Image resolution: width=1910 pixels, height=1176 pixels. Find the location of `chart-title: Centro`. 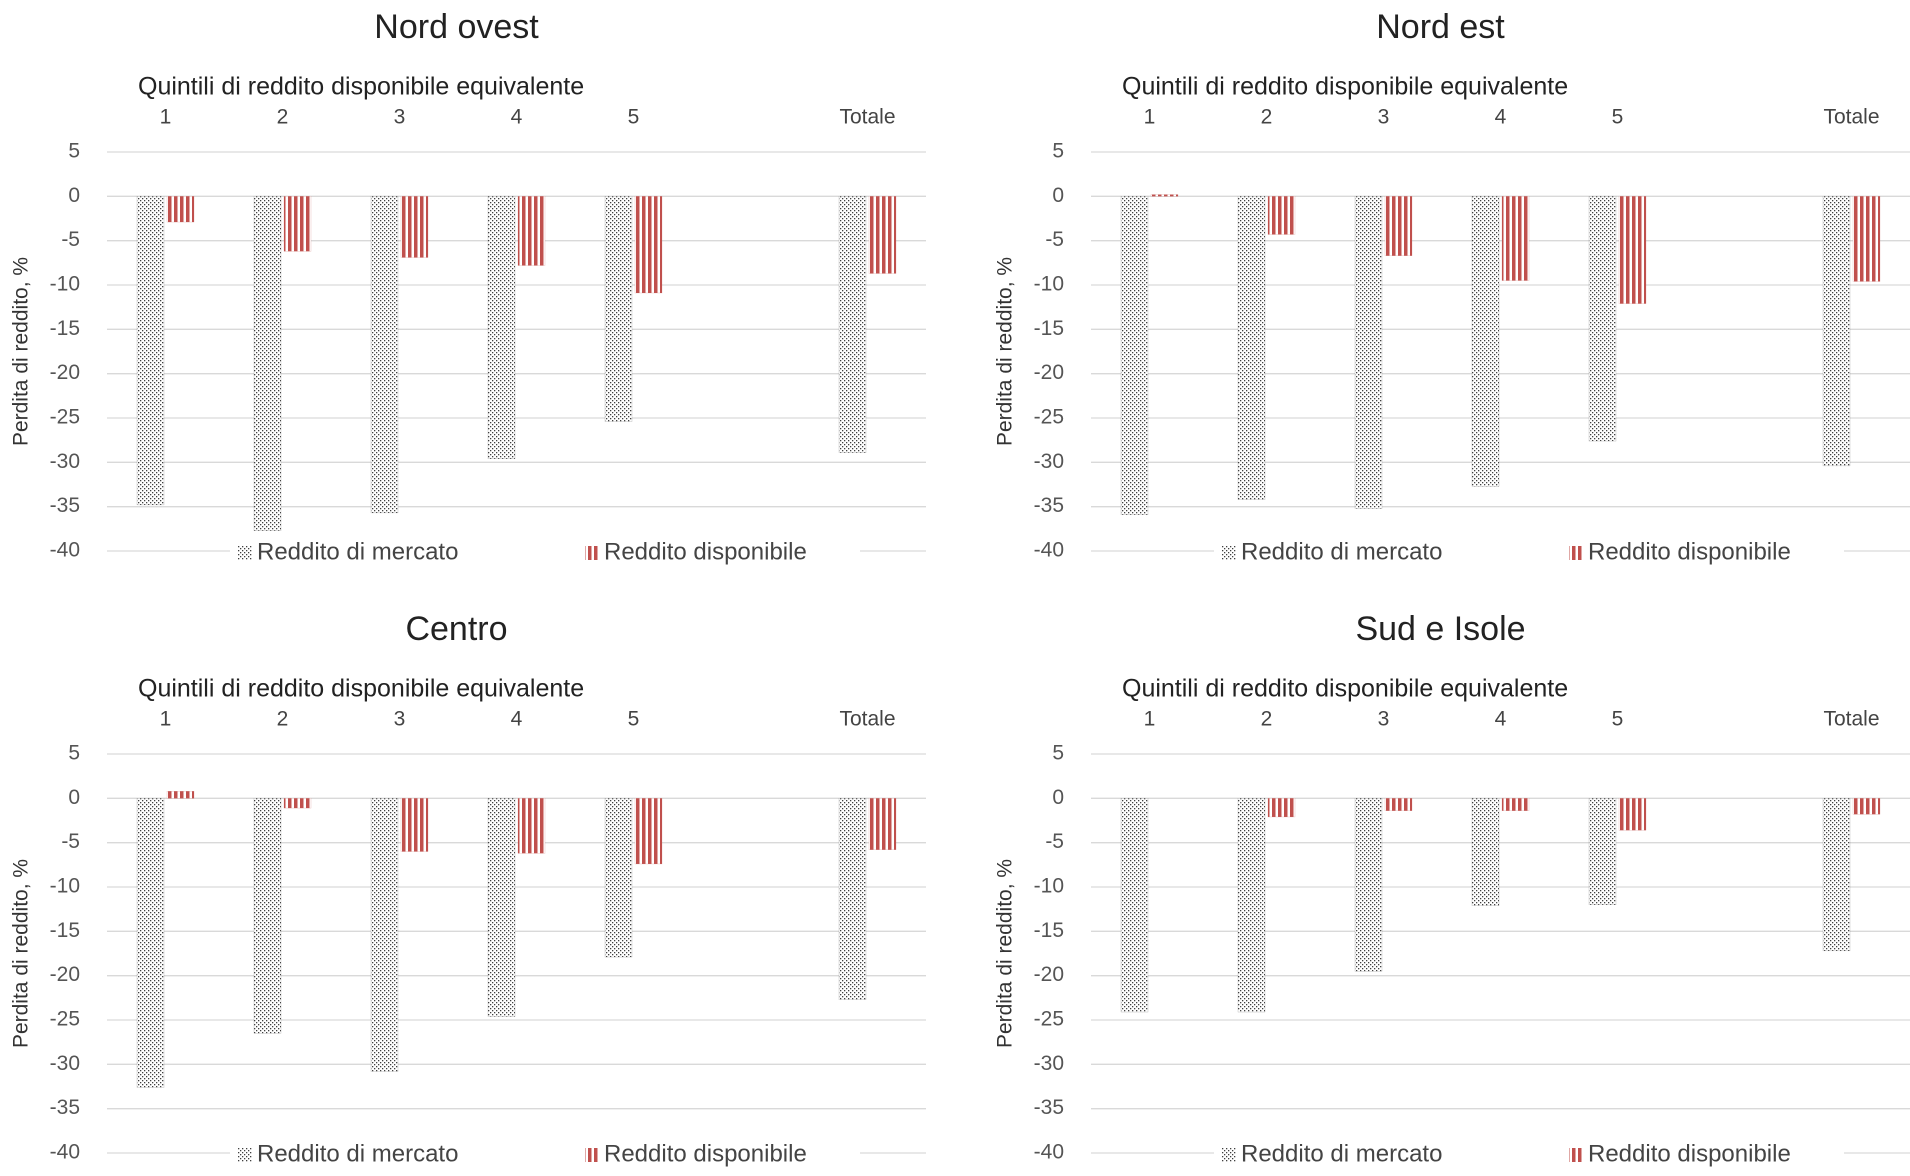

chart-title: Centro is located at coordinates (456, 629).